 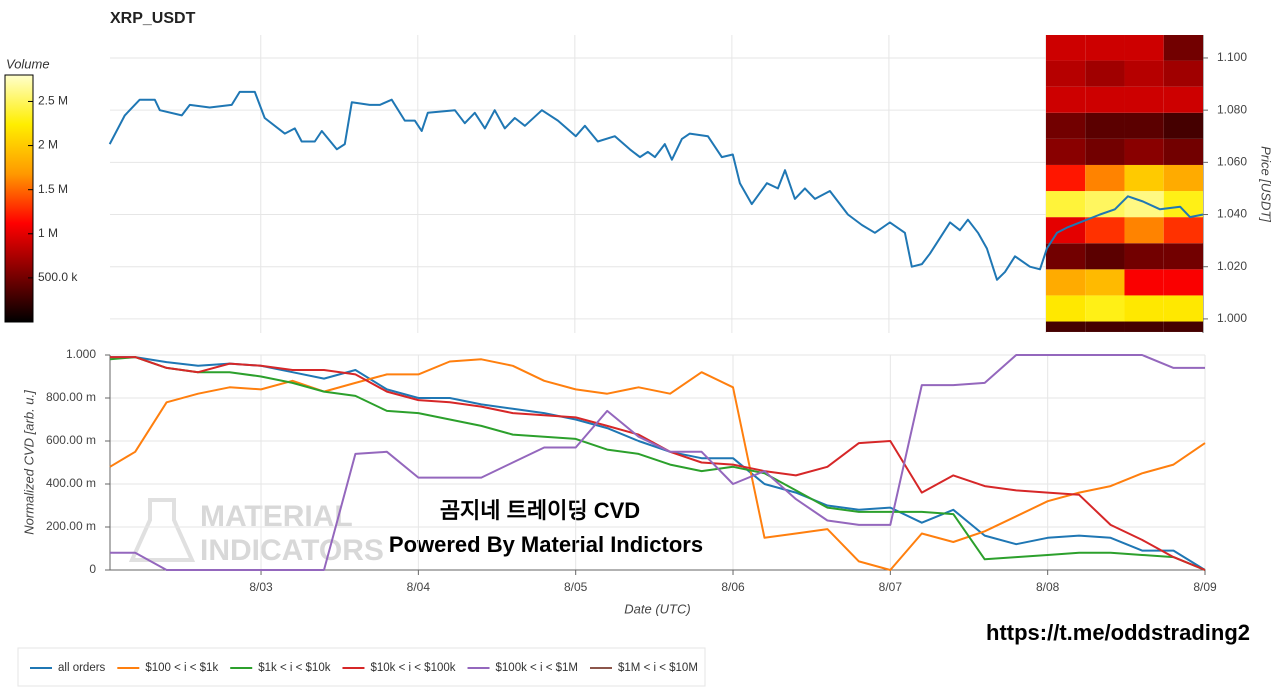 I want to click on colorbar-tick-label: 500.0 k, so click(x=58, y=277).